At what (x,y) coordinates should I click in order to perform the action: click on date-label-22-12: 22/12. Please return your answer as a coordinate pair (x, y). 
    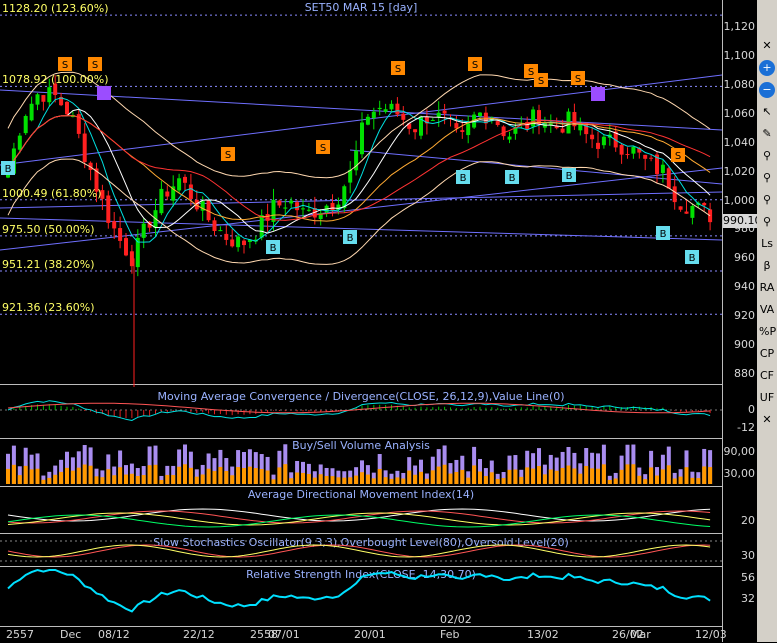
    Looking at the image, I should click on (199, 634).